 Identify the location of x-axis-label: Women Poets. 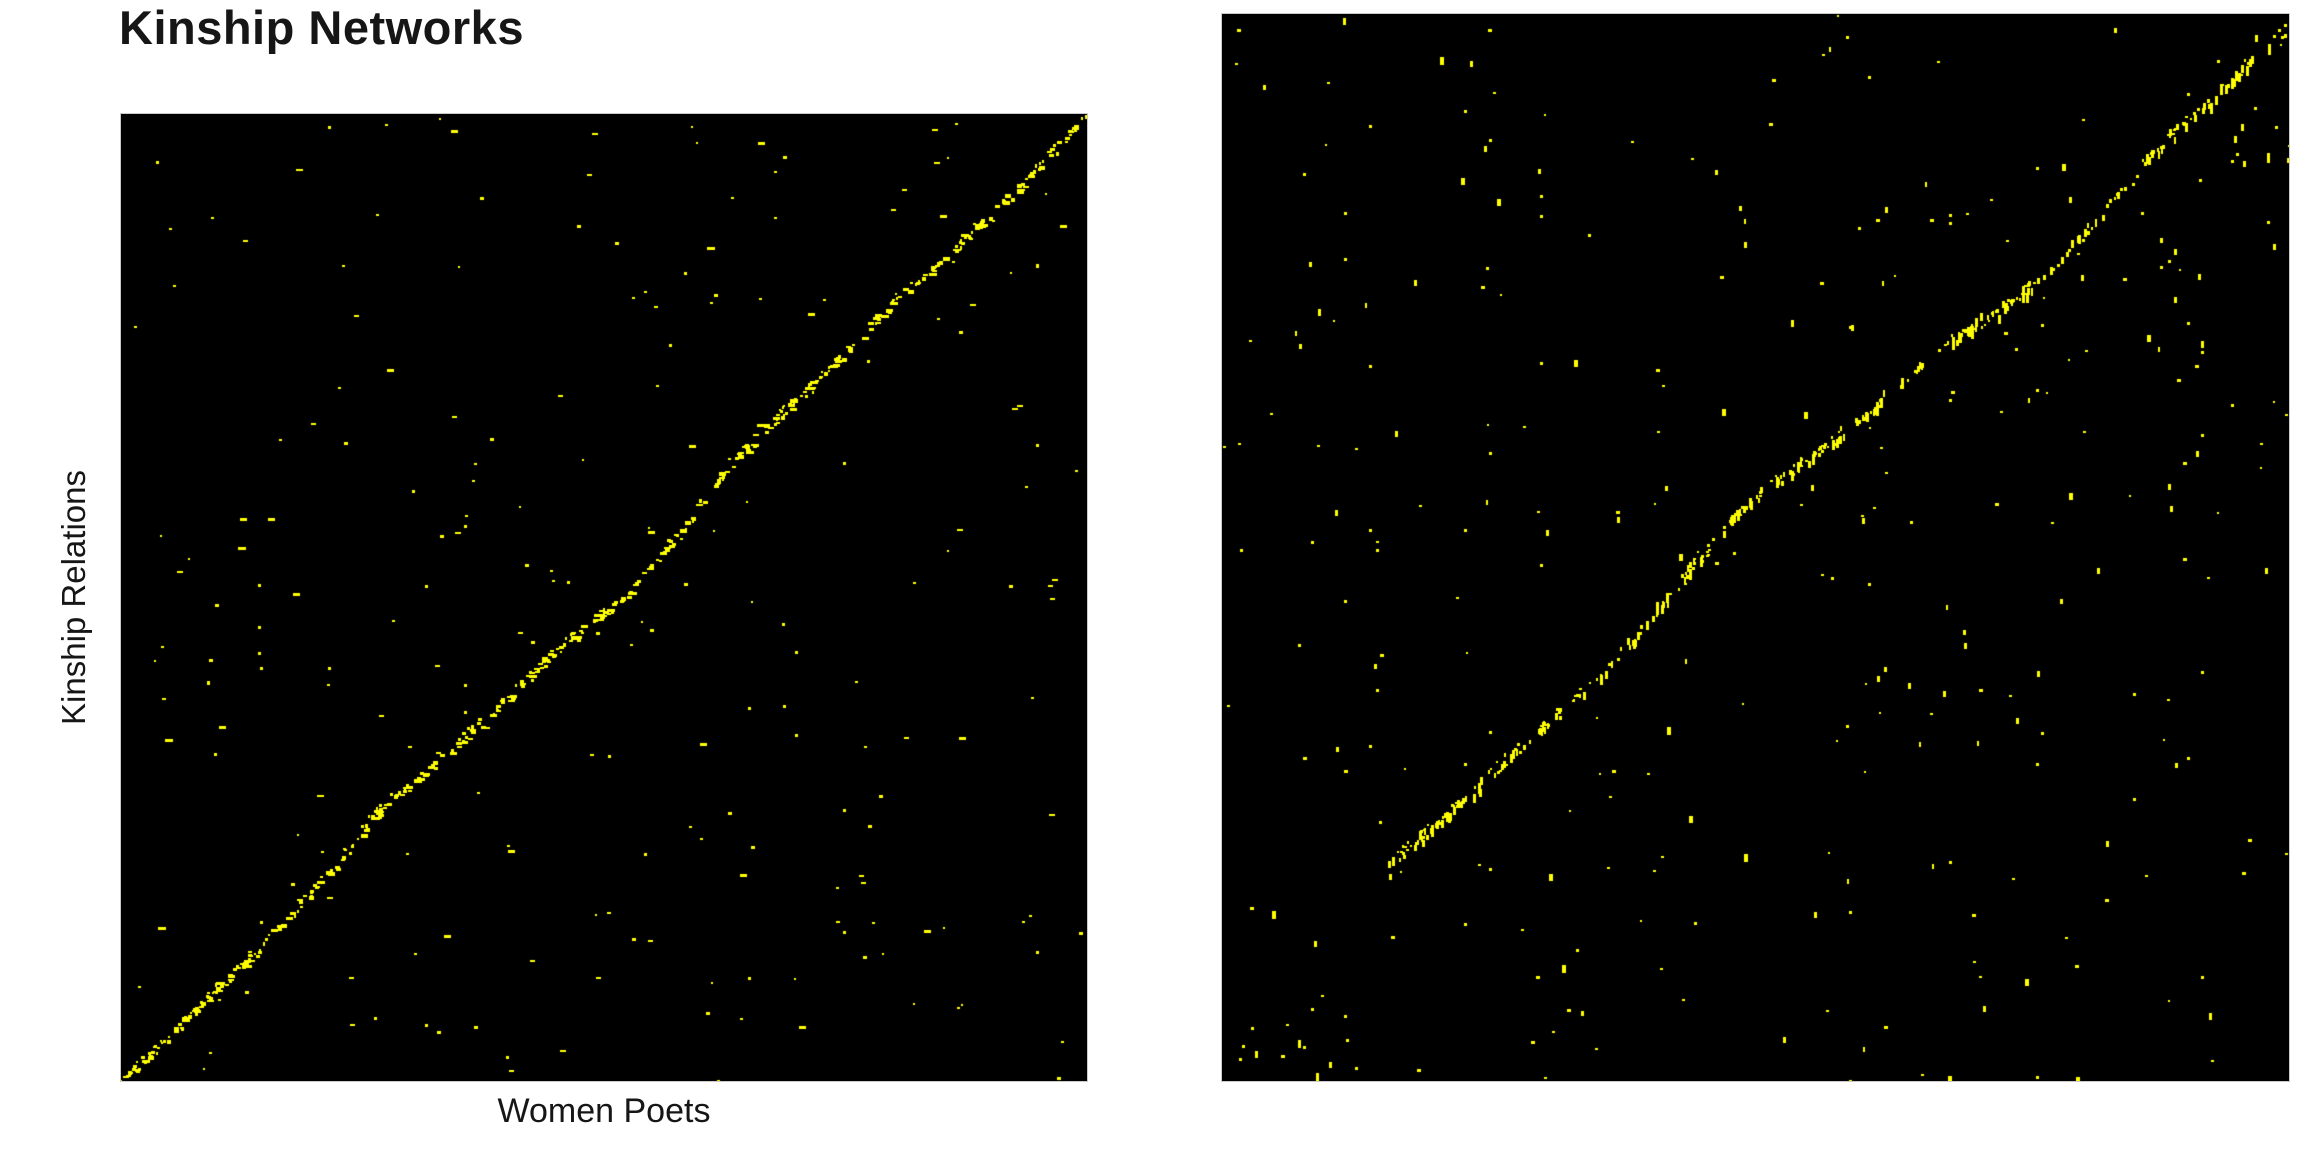
(604, 1111).